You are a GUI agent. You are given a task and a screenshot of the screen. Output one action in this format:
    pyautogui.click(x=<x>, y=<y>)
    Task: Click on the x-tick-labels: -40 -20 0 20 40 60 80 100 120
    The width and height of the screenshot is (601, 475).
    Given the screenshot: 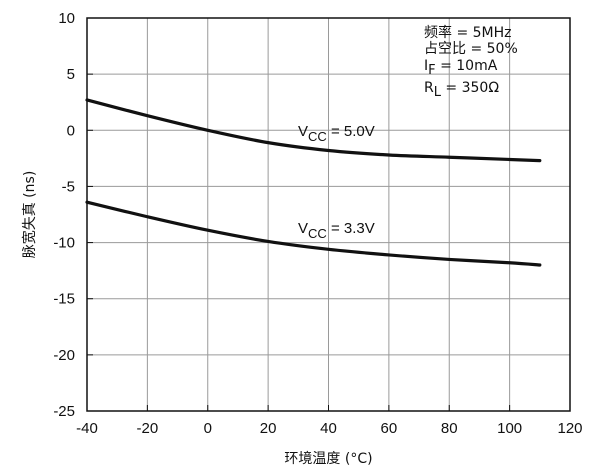 What is the action you would take?
    pyautogui.click(x=329, y=428)
    